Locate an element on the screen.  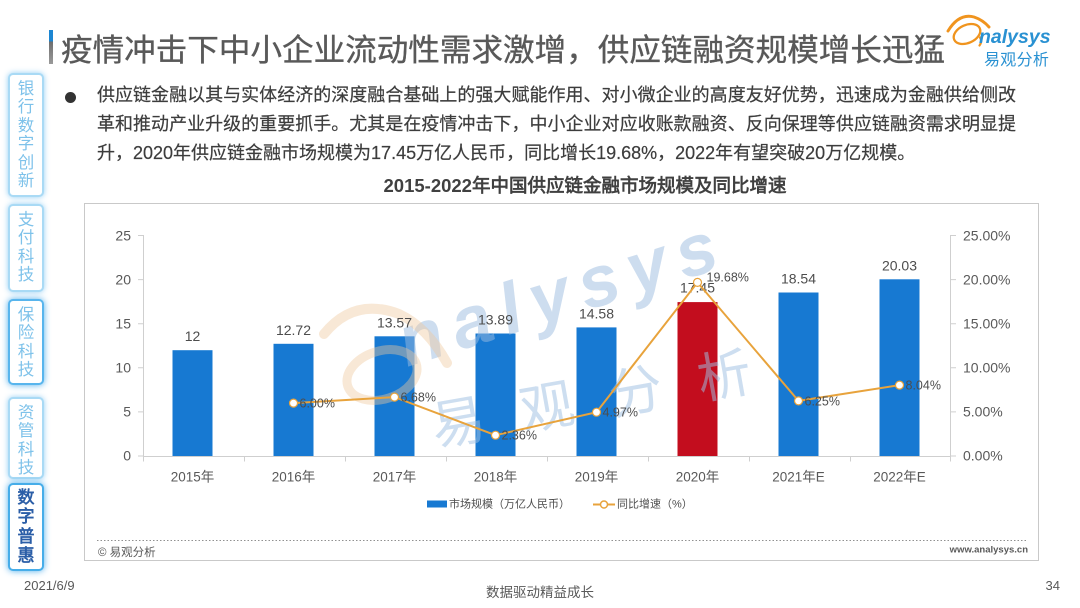
svg-text: 2017年 is located at coordinates (395, 477).